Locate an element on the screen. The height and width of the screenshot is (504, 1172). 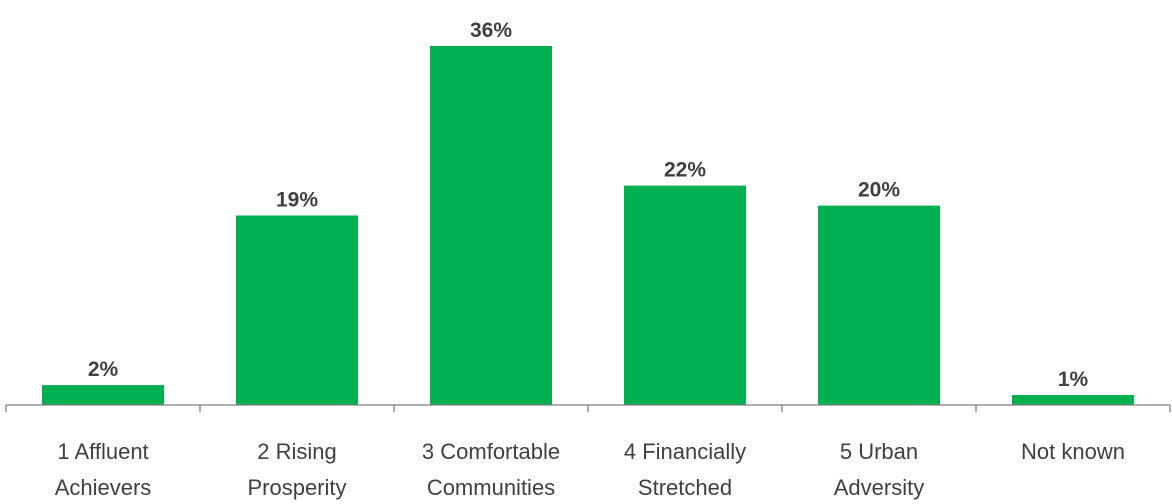
category-label-line: Stretched is located at coordinates (685, 487).